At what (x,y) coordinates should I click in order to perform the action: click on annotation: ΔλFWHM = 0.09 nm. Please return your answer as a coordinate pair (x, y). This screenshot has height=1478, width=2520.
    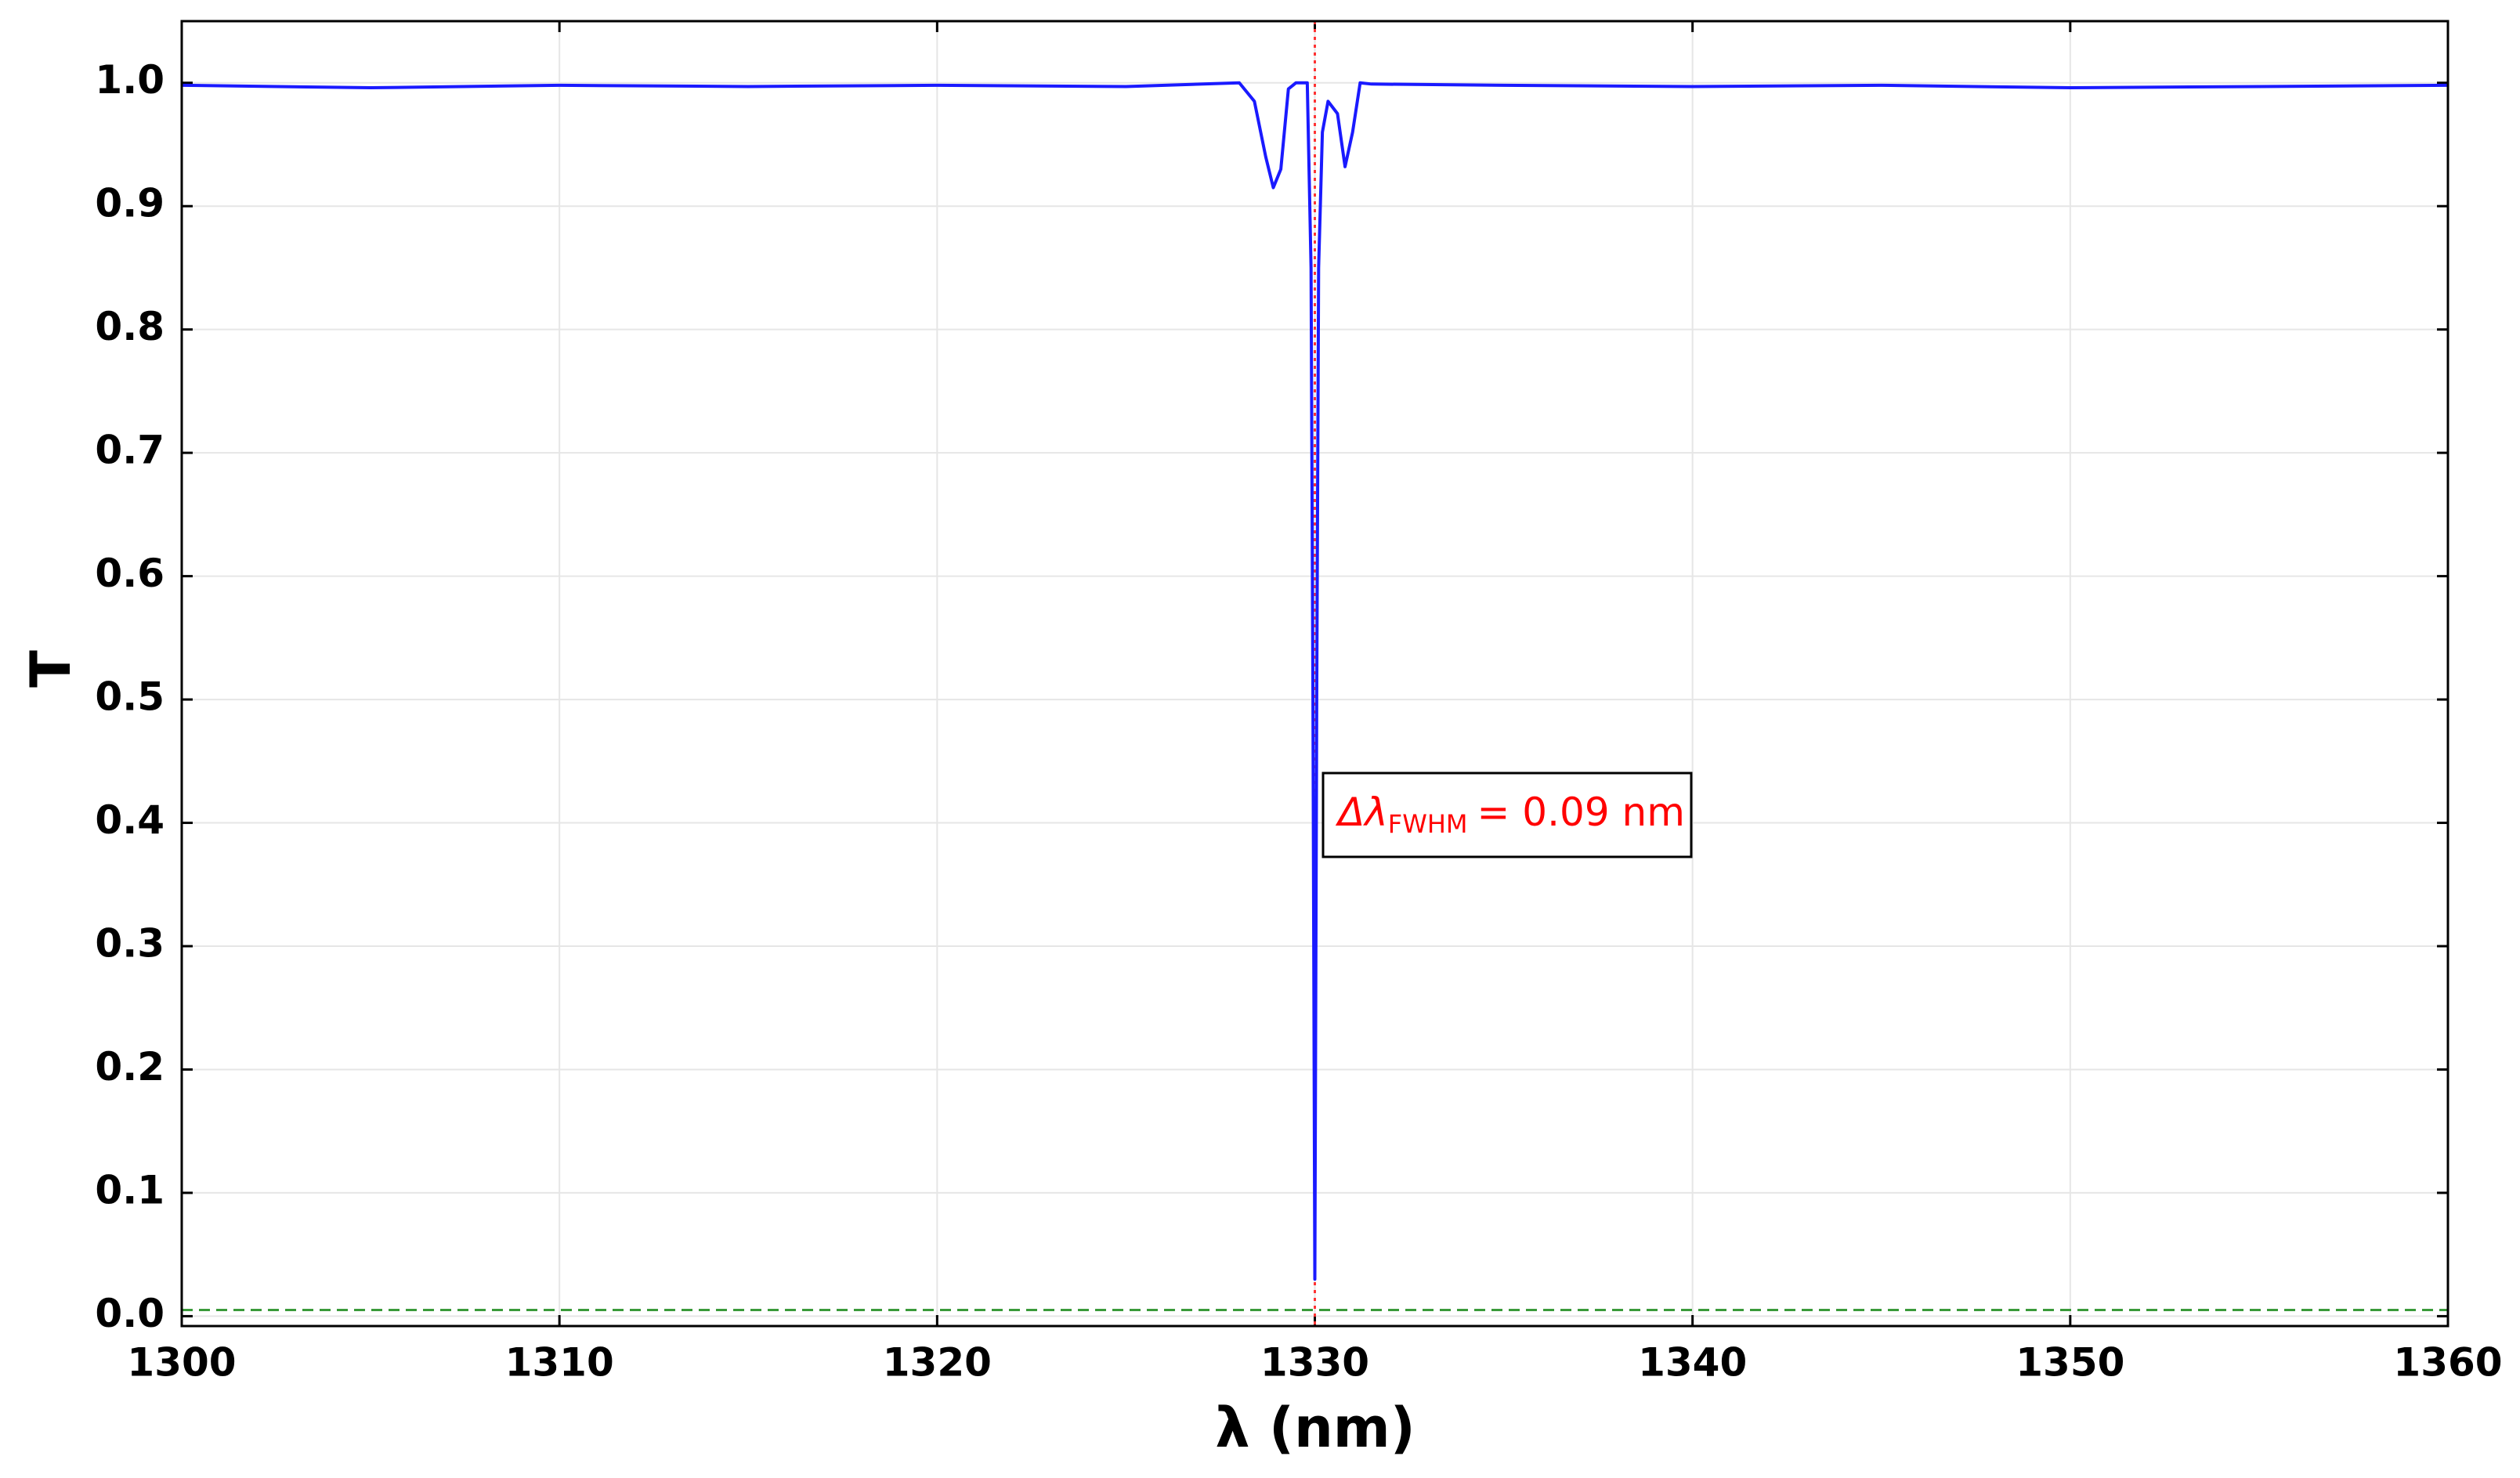
    Looking at the image, I should click on (1510, 815).